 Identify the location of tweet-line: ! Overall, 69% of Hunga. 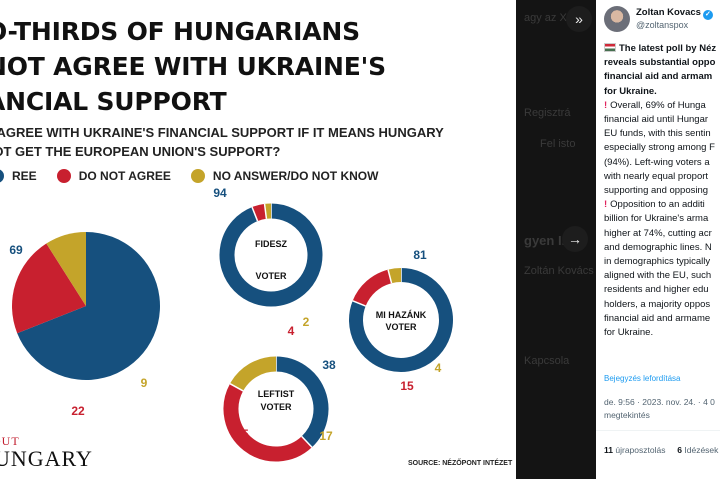
(655, 105).